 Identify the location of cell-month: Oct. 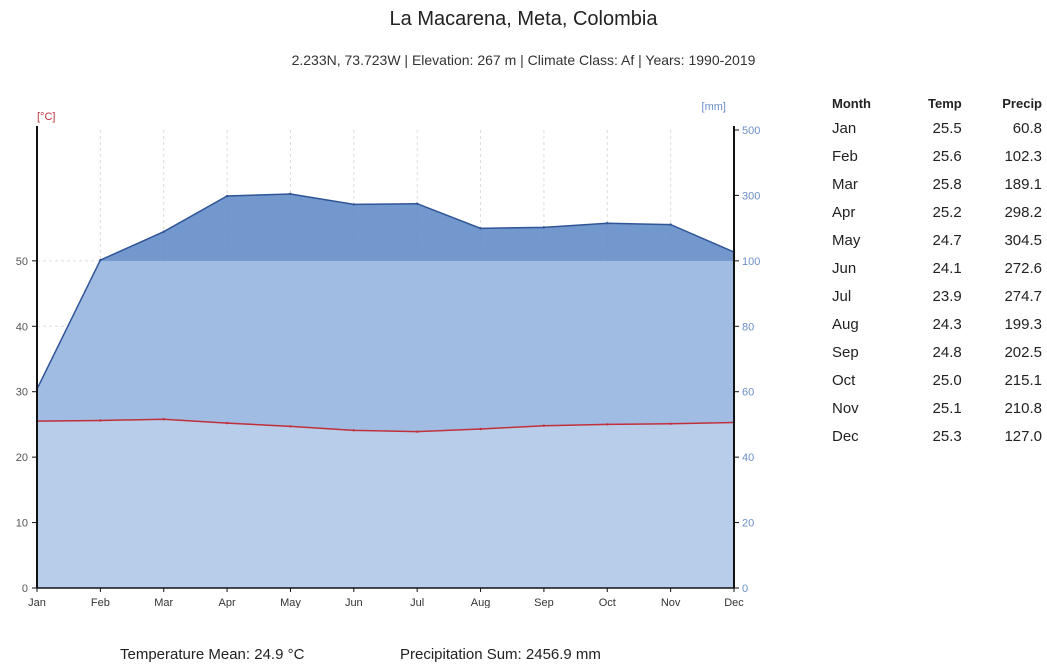
(844, 380).